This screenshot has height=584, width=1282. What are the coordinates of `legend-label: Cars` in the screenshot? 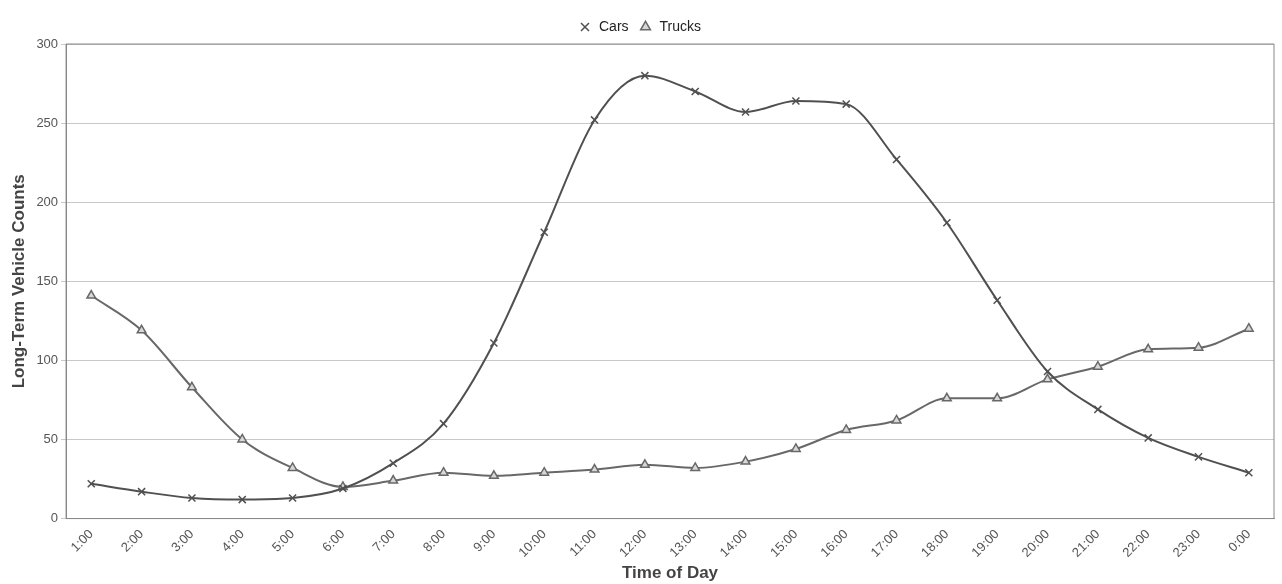 It's located at (613, 25).